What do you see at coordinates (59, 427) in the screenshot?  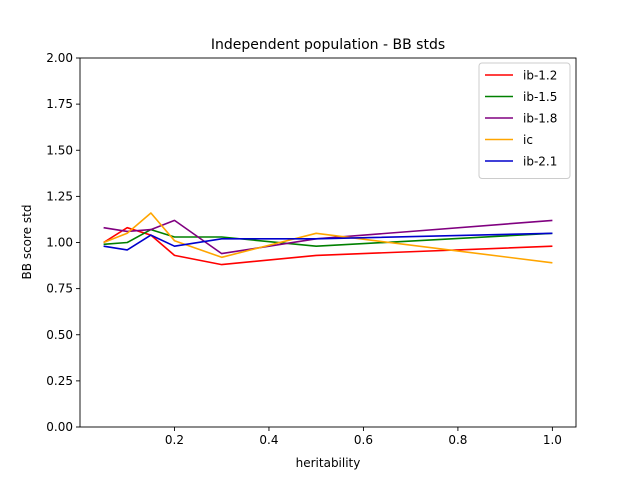 I see `y-tick-label: 0.00` at bounding box center [59, 427].